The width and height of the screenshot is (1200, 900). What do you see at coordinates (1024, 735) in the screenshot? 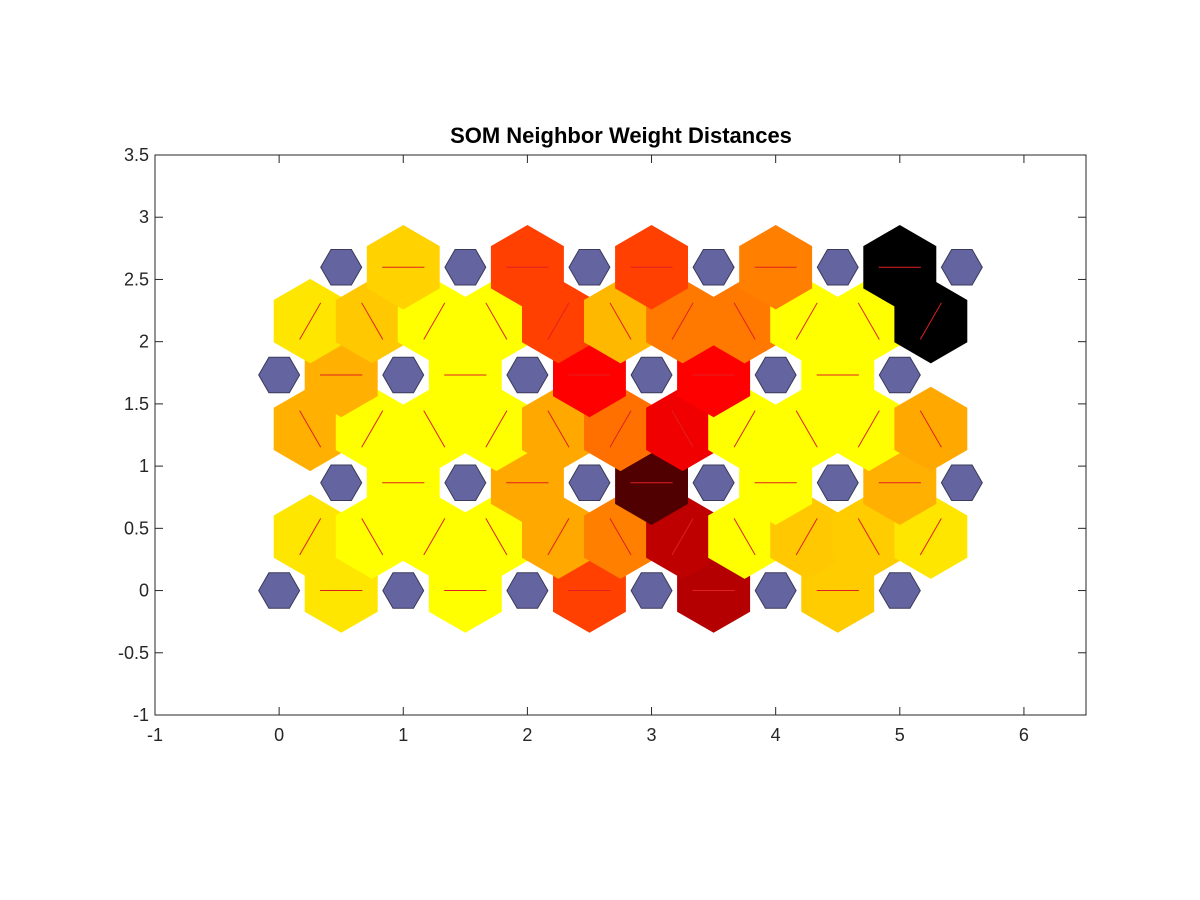
I see `x-tick-label: 6` at bounding box center [1024, 735].